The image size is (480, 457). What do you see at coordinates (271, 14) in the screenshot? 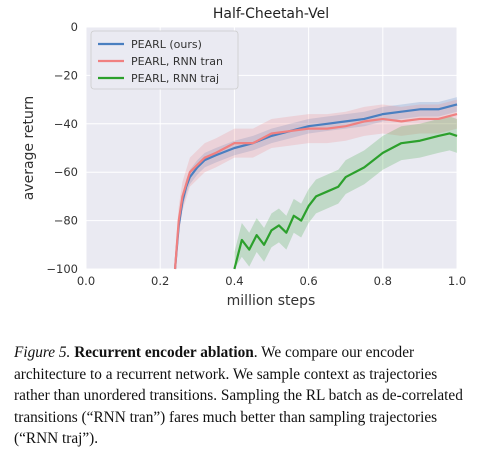
I see `chart-title: Half-Cheetah-Vel` at bounding box center [271, 14].